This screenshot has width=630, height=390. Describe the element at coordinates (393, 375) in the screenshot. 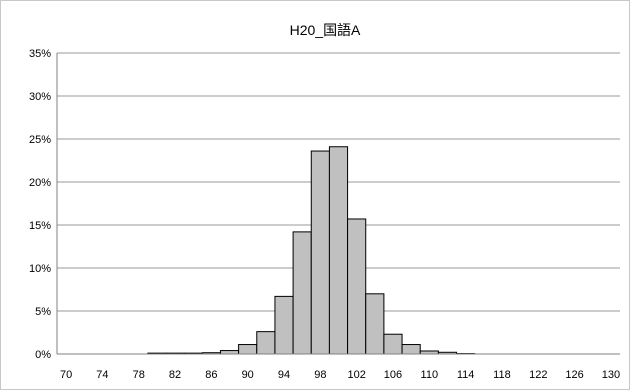

I see `x-tick-label: 106` at that location.